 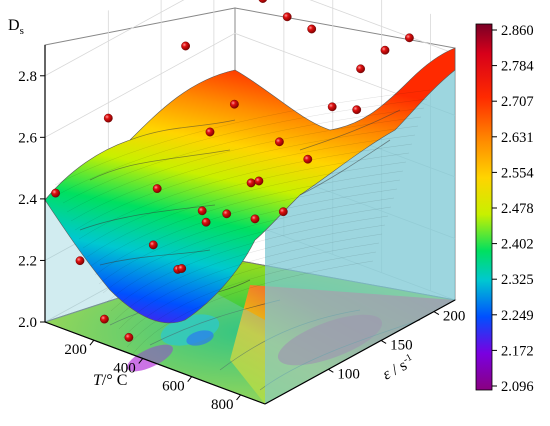 I want to click on z-tick-label-2: 2.4, so click(x=27, y=200).